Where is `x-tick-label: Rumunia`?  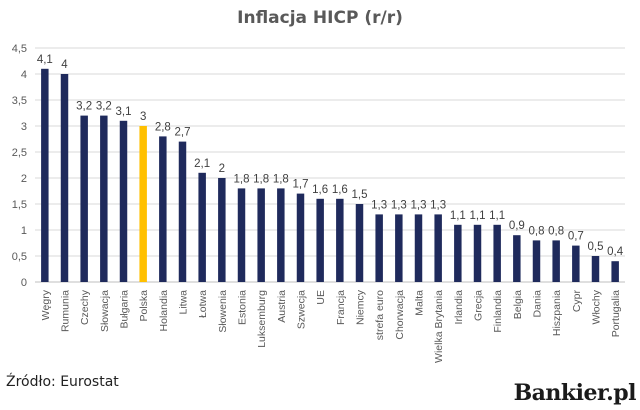
x-tick-label: Rumunia is located at coordinates (66, 311).